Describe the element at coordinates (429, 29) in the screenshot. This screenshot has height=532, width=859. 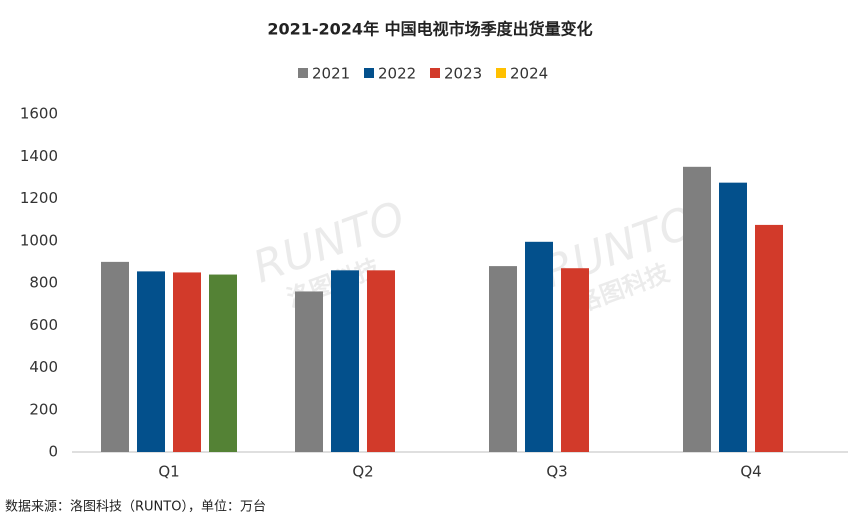
I see `chart-title: 2021-2024年 中国电视市场季度出货量变化` at that location.